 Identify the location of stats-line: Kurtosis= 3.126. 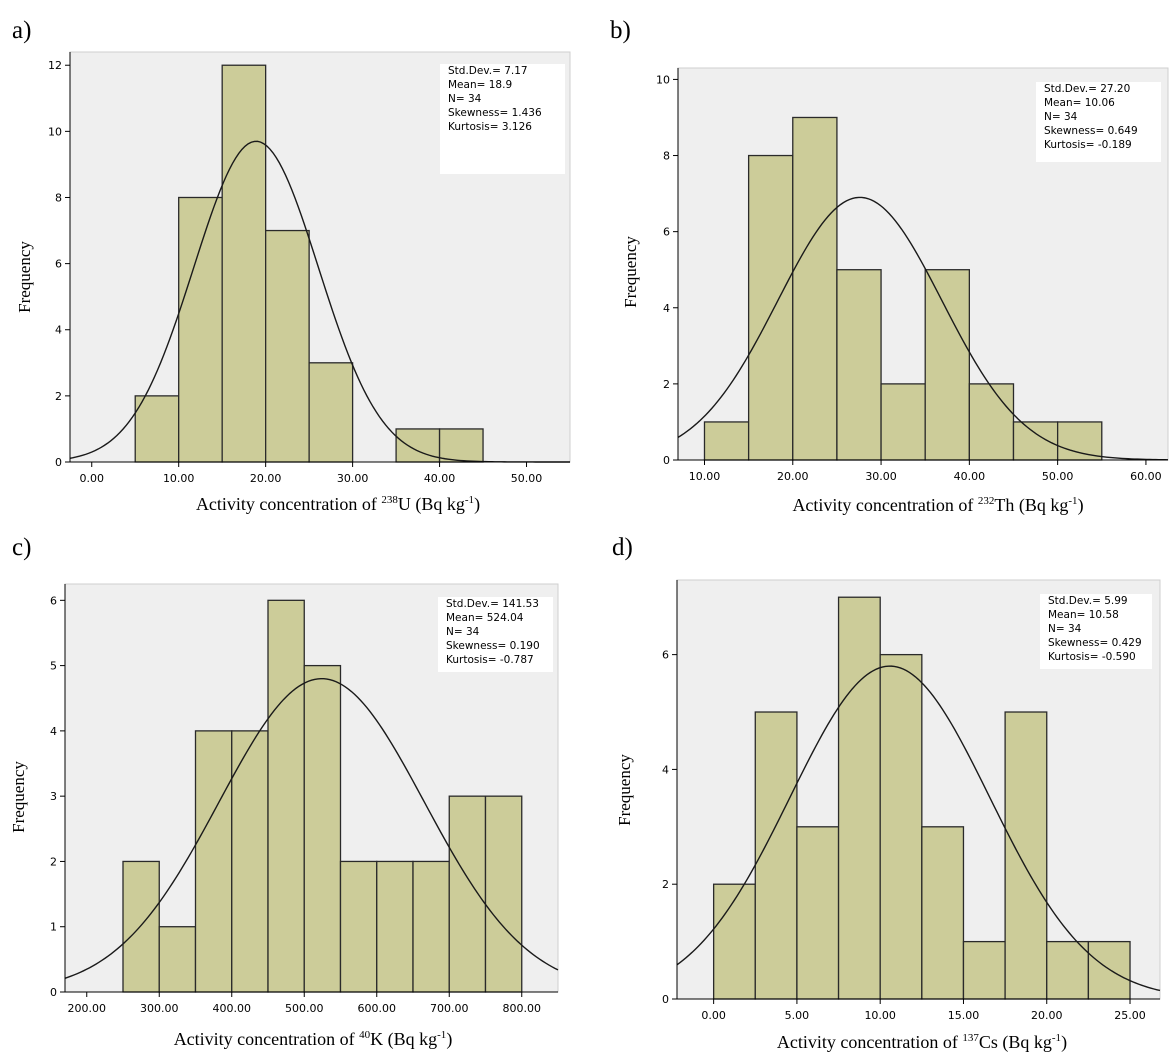
(490, 127).